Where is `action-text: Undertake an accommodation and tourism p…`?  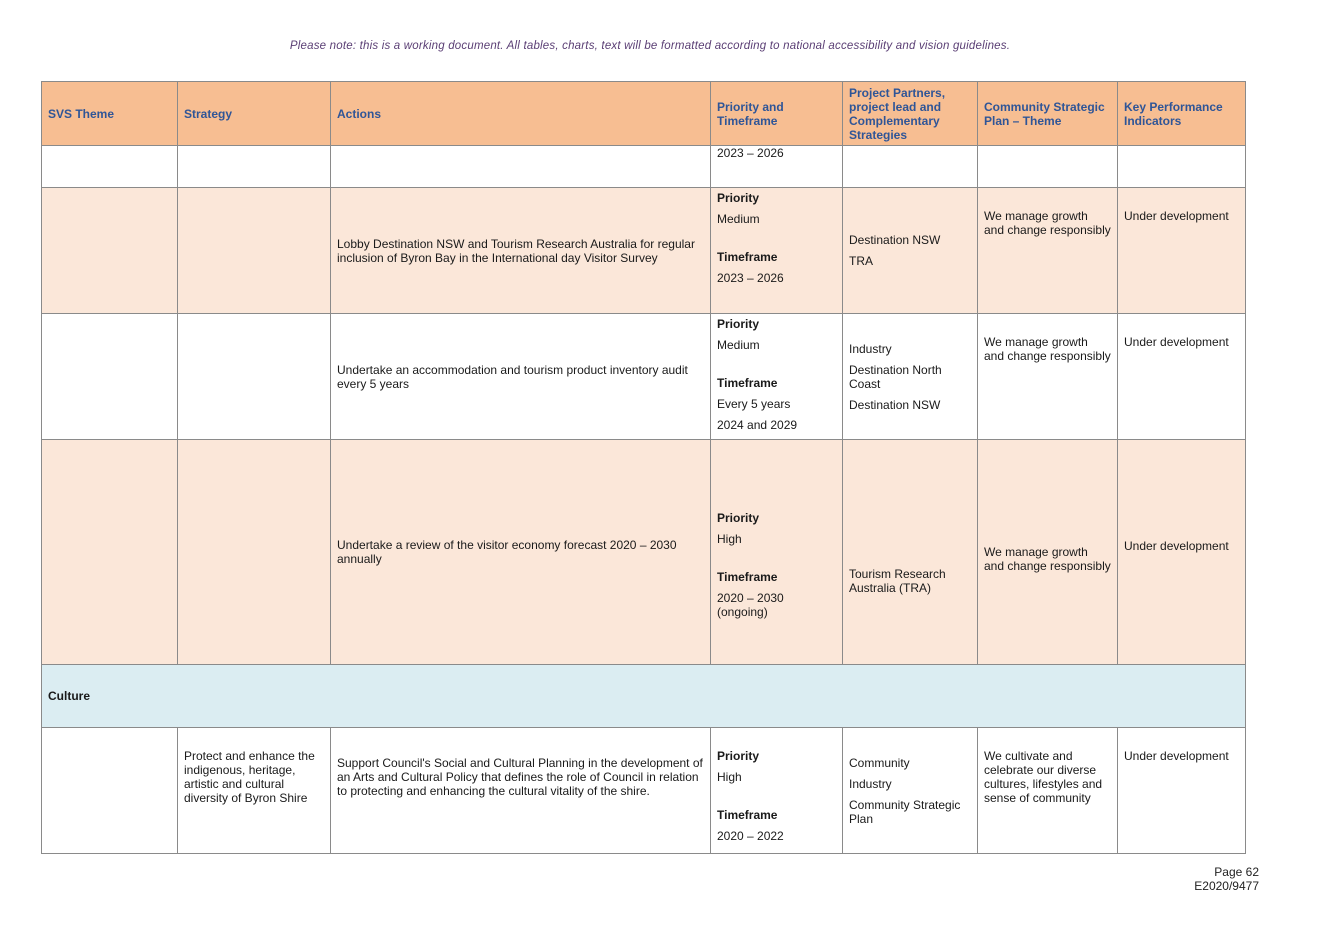 action-text: Undertake an accommodation and tourism p… is located at coordinates (512, 376).